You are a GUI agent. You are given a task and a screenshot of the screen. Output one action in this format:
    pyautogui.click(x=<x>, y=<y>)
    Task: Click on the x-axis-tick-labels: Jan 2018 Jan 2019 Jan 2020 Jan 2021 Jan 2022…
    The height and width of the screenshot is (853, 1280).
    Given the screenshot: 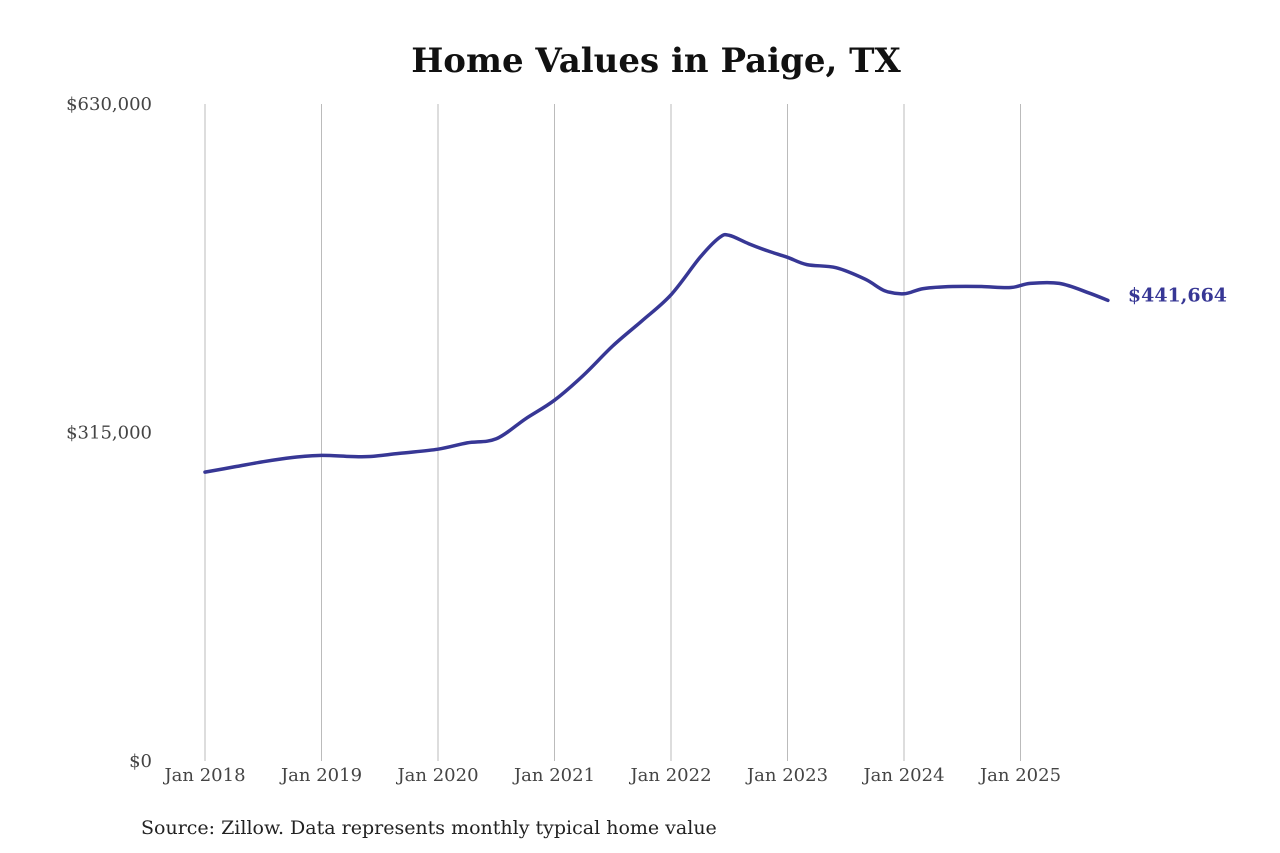 What is the action you would take?
    pyautogui.click(x=611, y=775)
    